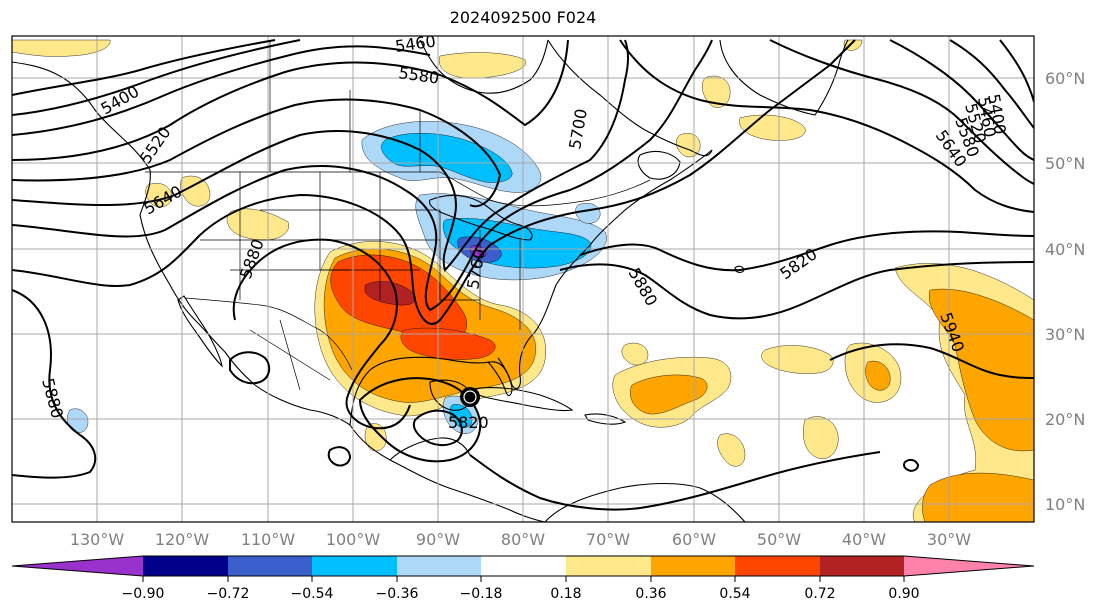 This screenshot has height=615, width=1105. Describe the element at coordinates (375, 437) in the screenshot. I see `warm-area-yucatan` at that location.